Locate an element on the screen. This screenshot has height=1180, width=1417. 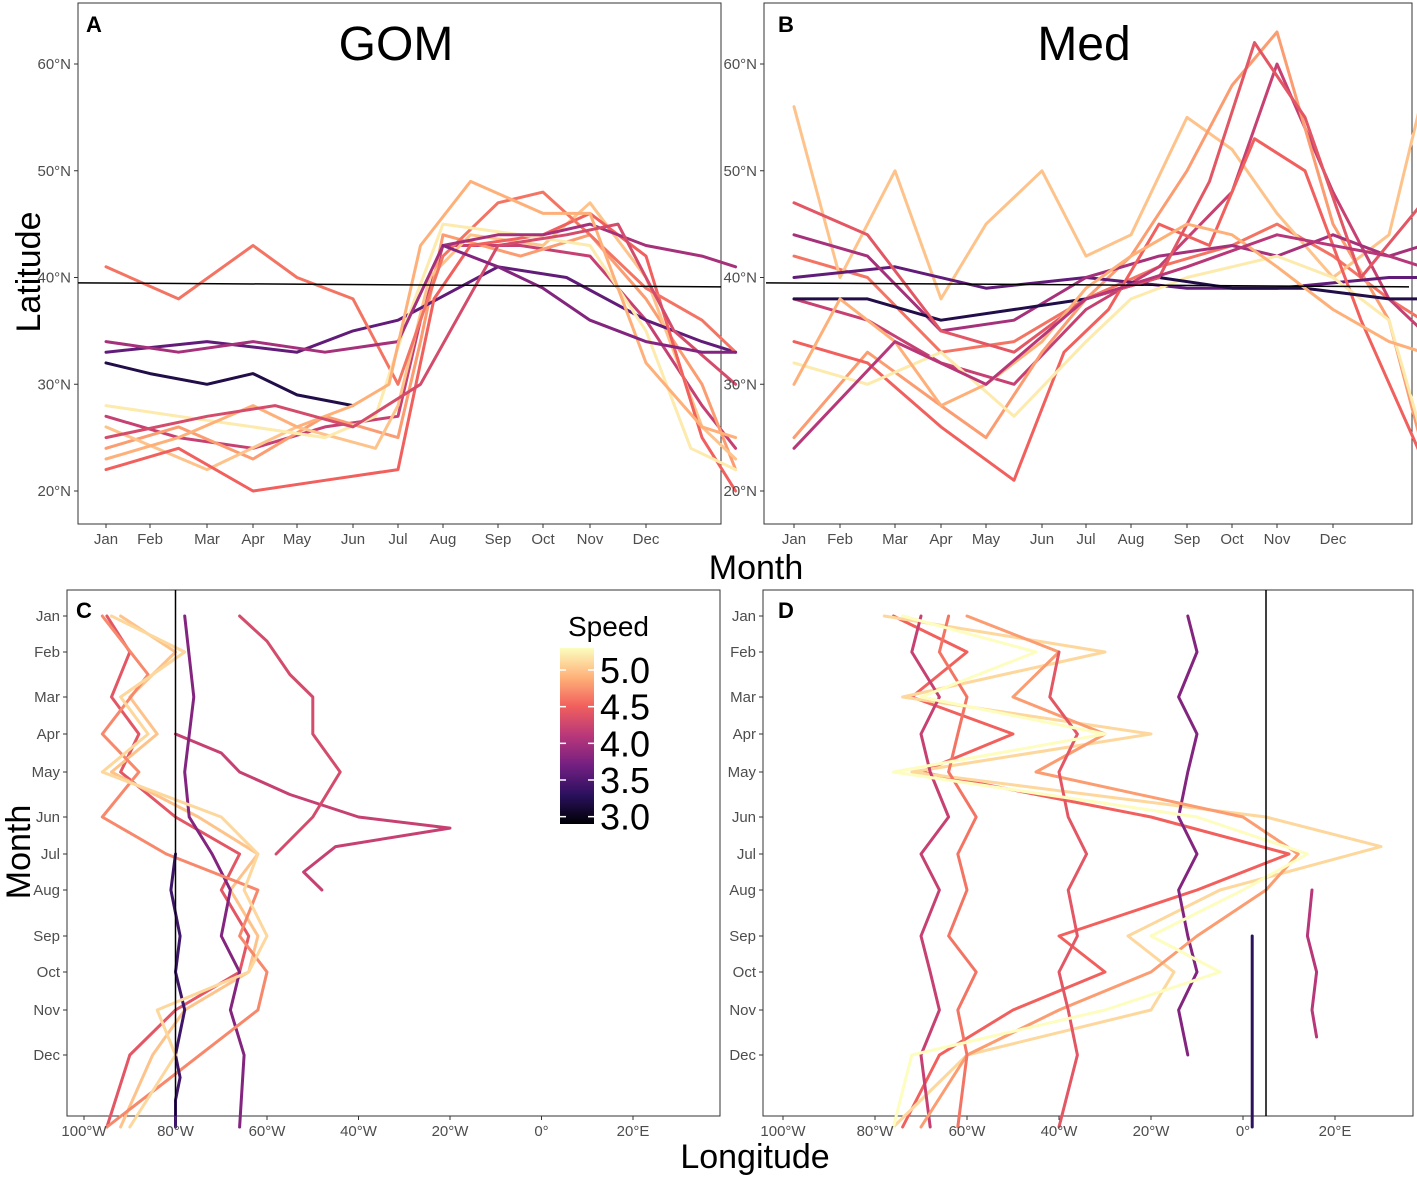
panel-c-y-tick-label: Nov is located at coordinates (46, 1010).